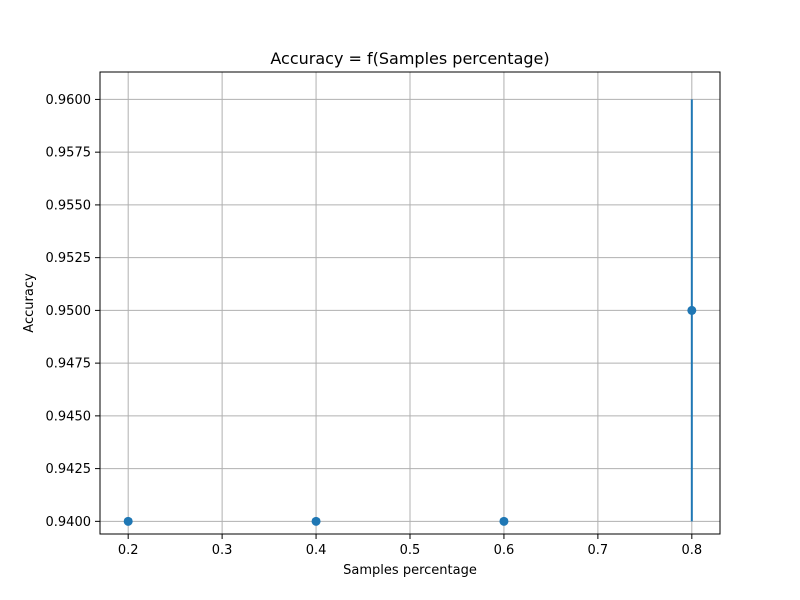 The height and width of the screenshot is (600, 800). I want to click on chart-title: Accuracy = f(Samples percentage), so click(409, 58).